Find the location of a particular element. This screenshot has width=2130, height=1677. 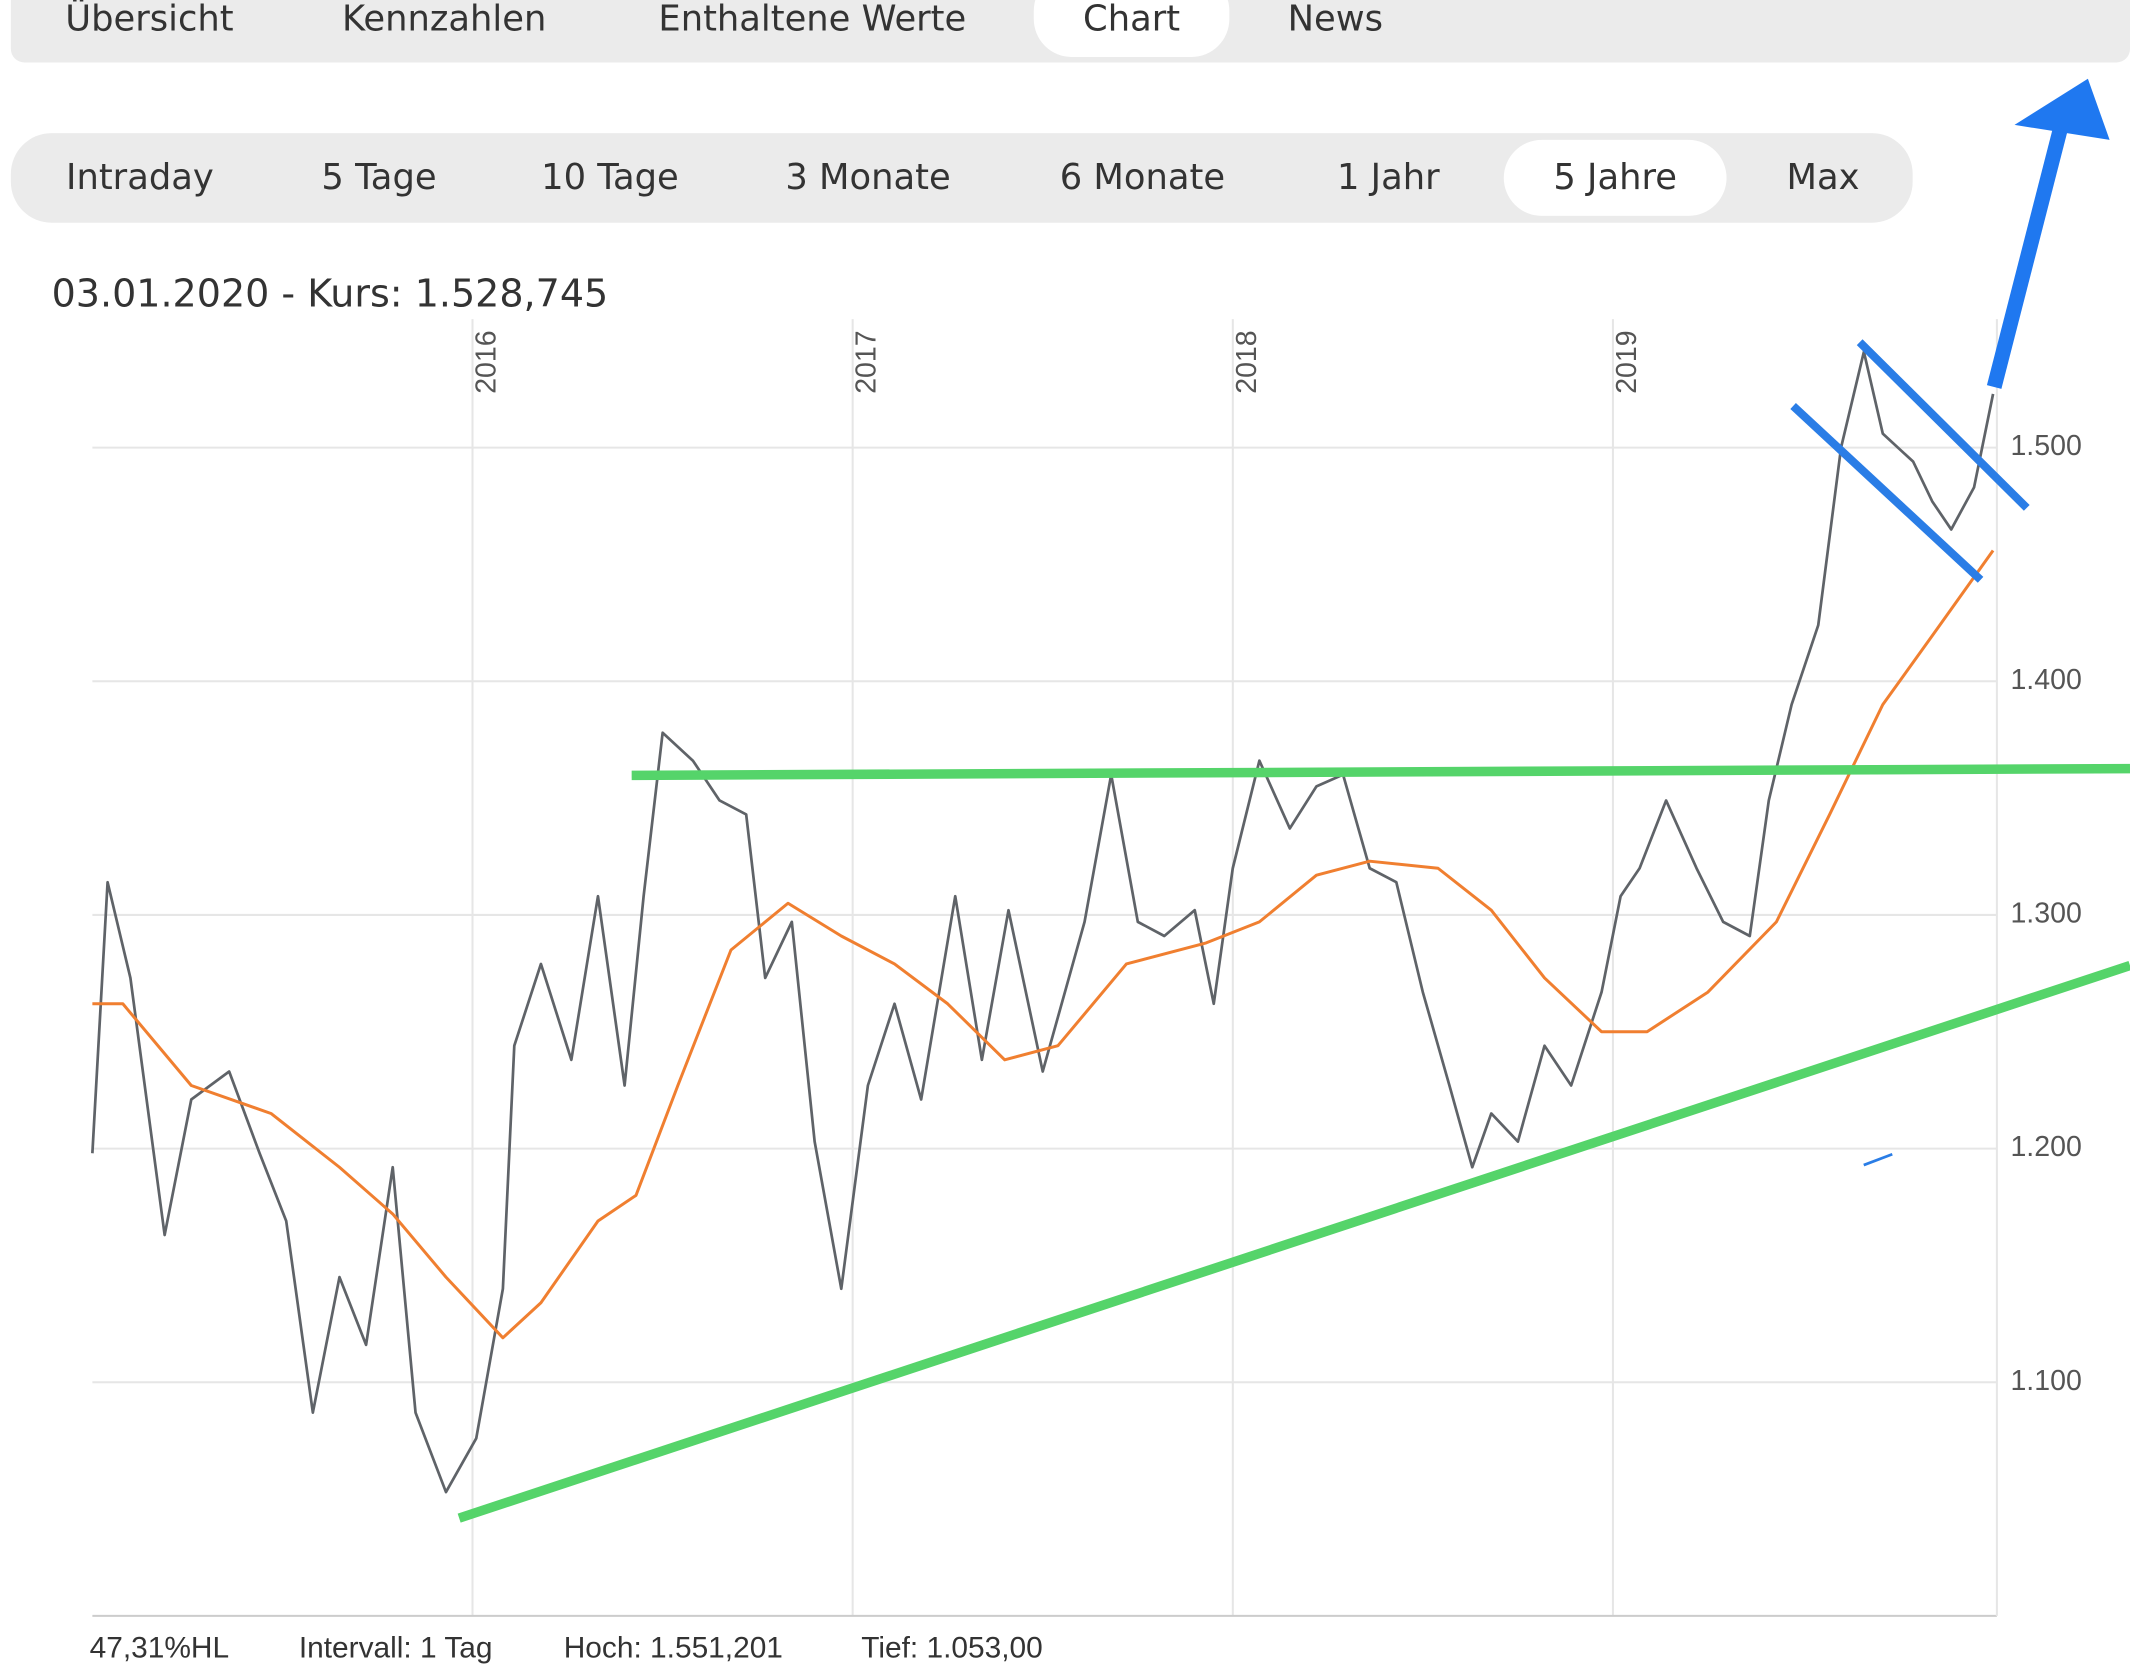

y-tick-label: 1.100 is located at coordinates (2045, 1381).